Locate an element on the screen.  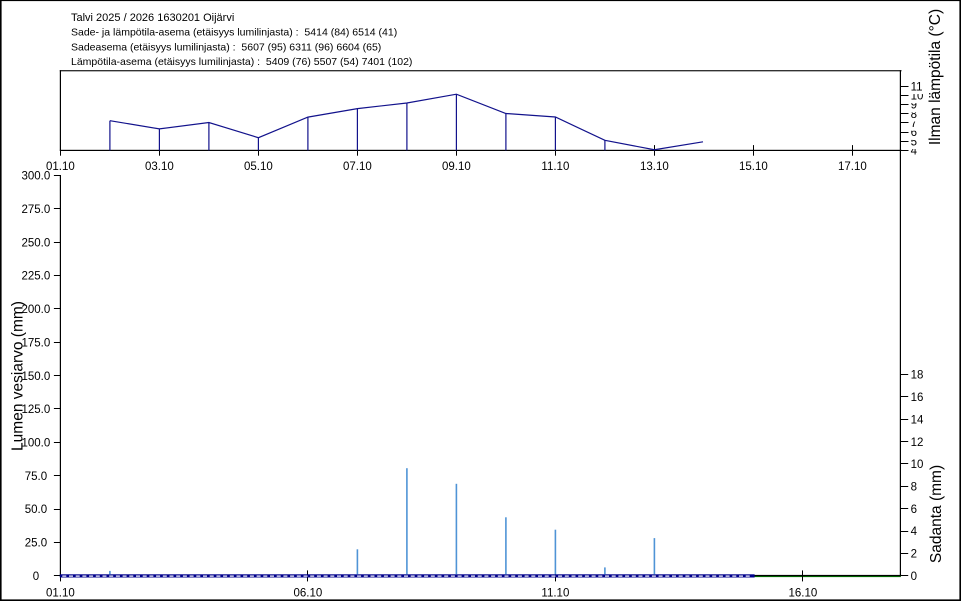
svg-text: 16.10 is located at coordinates (803, 593).